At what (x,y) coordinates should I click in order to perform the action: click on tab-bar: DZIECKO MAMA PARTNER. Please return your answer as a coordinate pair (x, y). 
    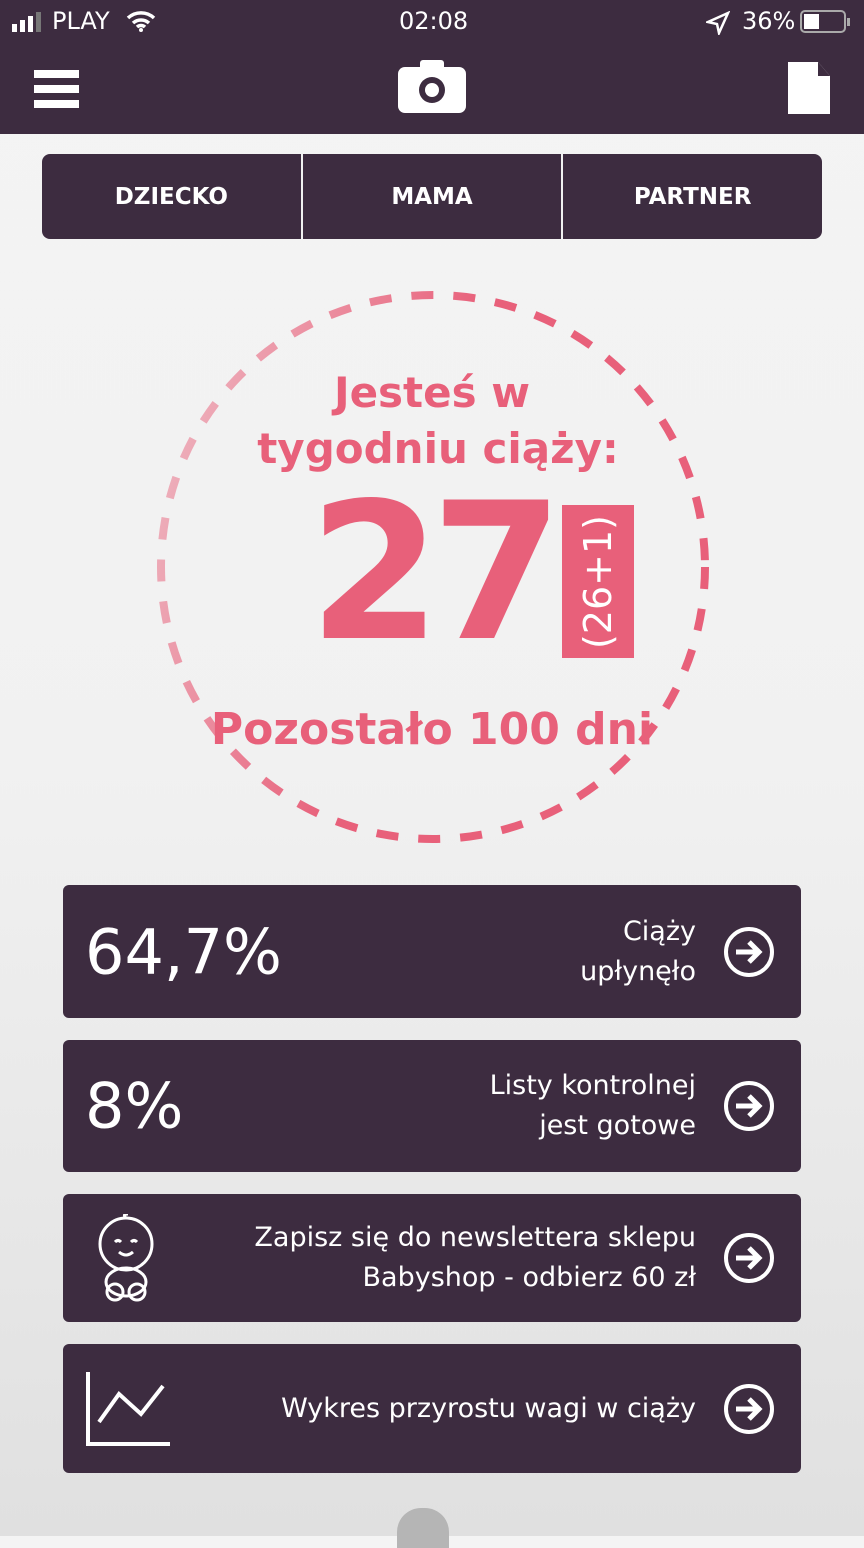
    Looking at the image, I should click on (432, 196).